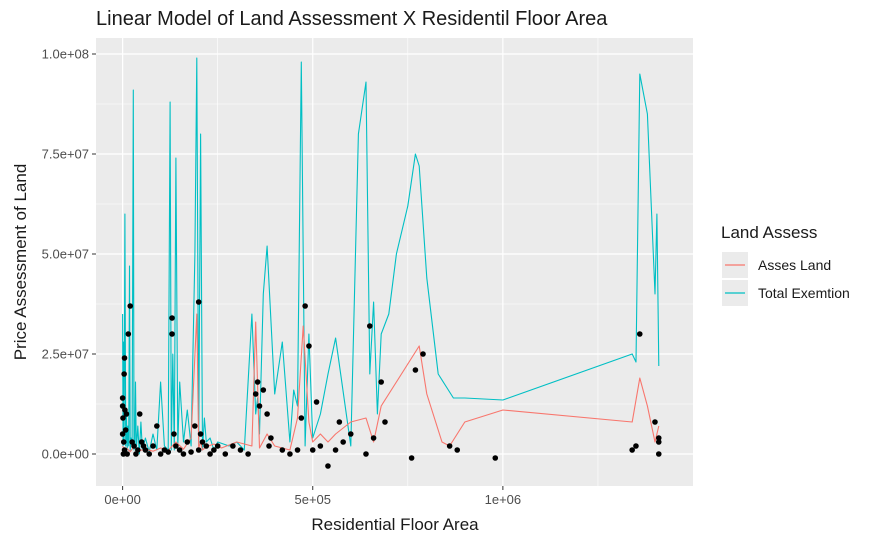 The image size is (879, 543). I want to click on x-tick-label: 1e+06, so click(503, 499).